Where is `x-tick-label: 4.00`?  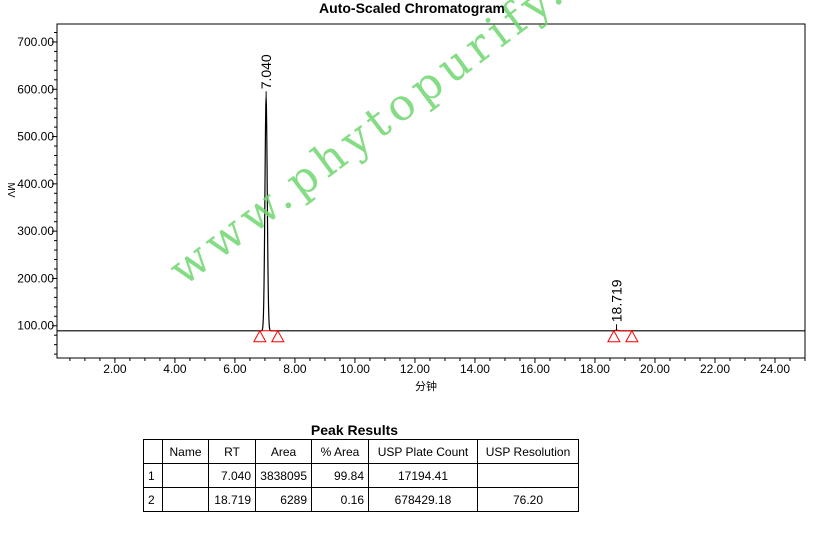 x-tick-label: 4.00 is located at coordinates (175, 369).